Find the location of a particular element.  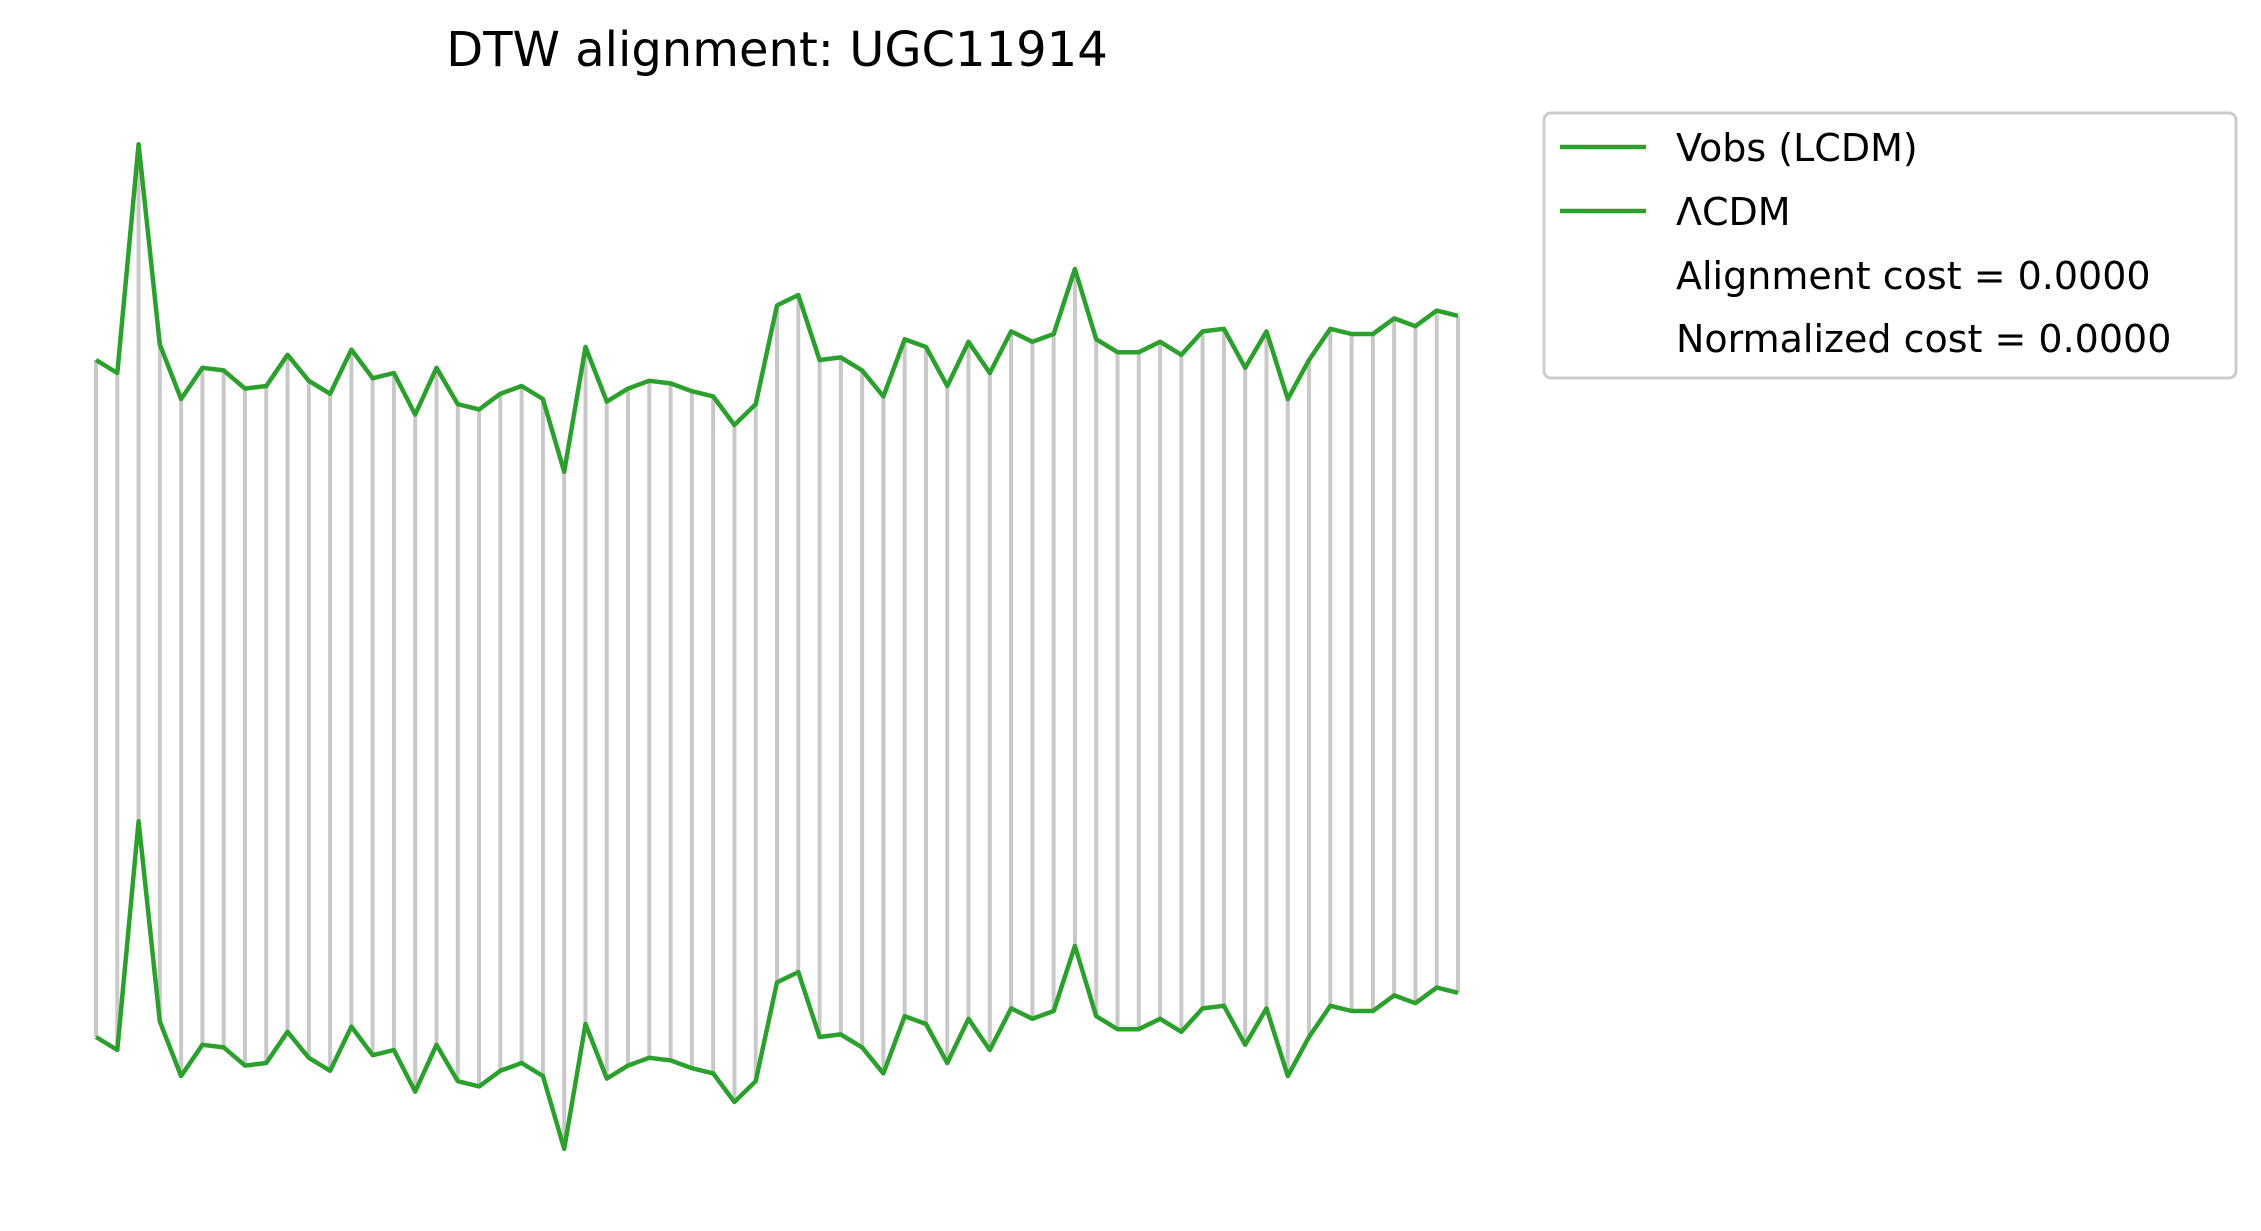

legend-alignment-cost: Alignment cost = 0.0000 is located at coordinates (1913, 276).